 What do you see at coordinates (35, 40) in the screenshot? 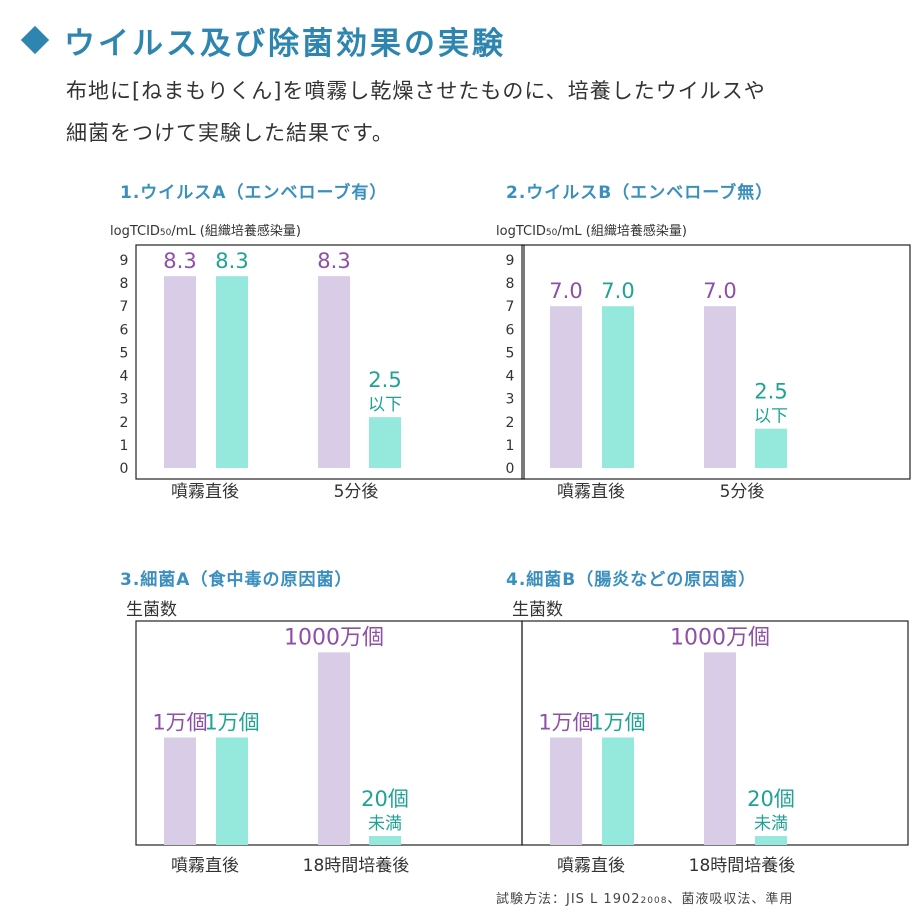
I see `diamond-bullet-icon` at bounding box center [35, 40].